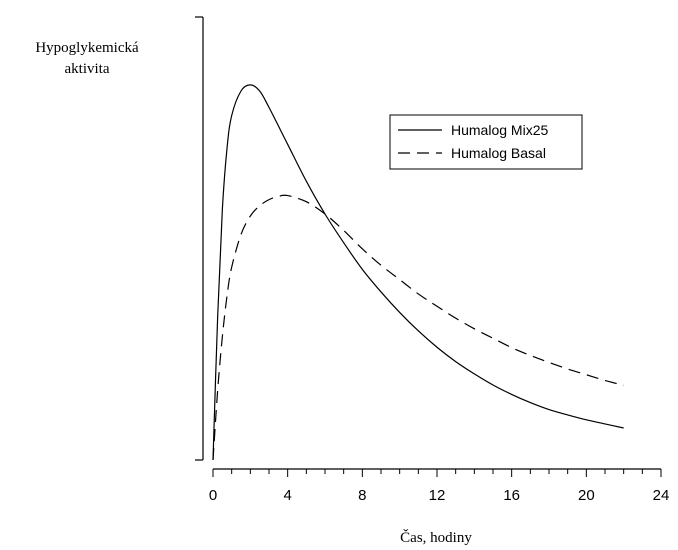 This screenshot has width=678, height=550. What do you see at coordinates (362, 495) in the screenshot?
I see `x-tick-label: 8` at bounding box center [362, 495].